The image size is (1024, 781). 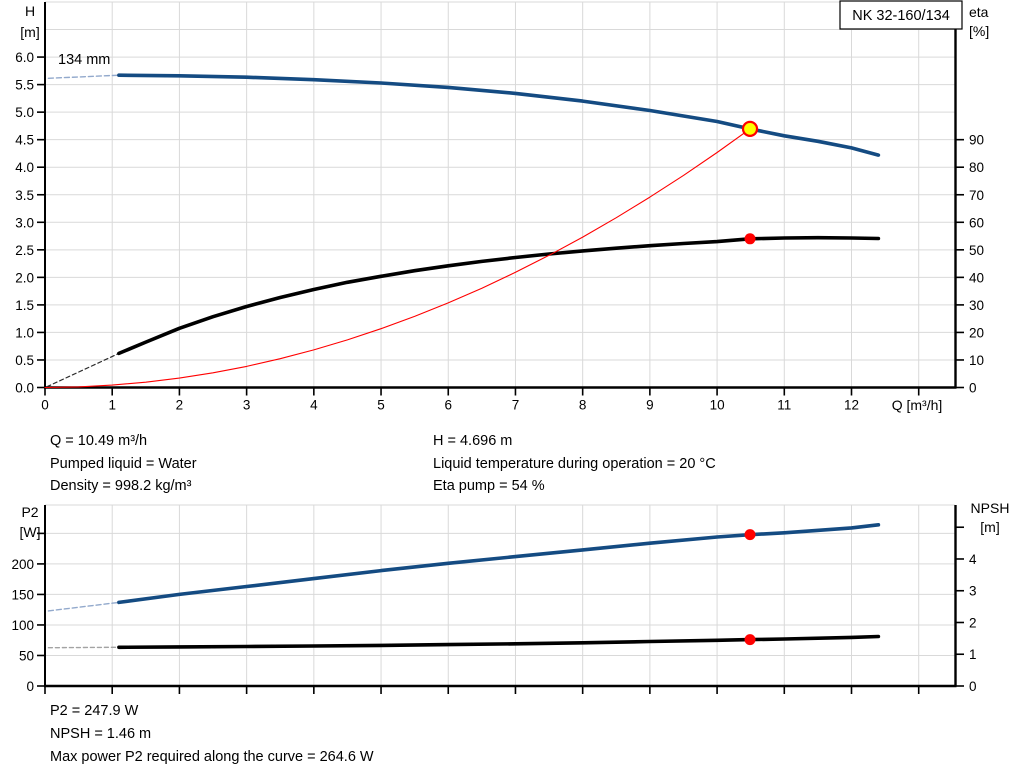 What do you see at coordinates (381, 405) in the screenshot?
I see `x-tick-label: 5` at bounding box center [381, 405].